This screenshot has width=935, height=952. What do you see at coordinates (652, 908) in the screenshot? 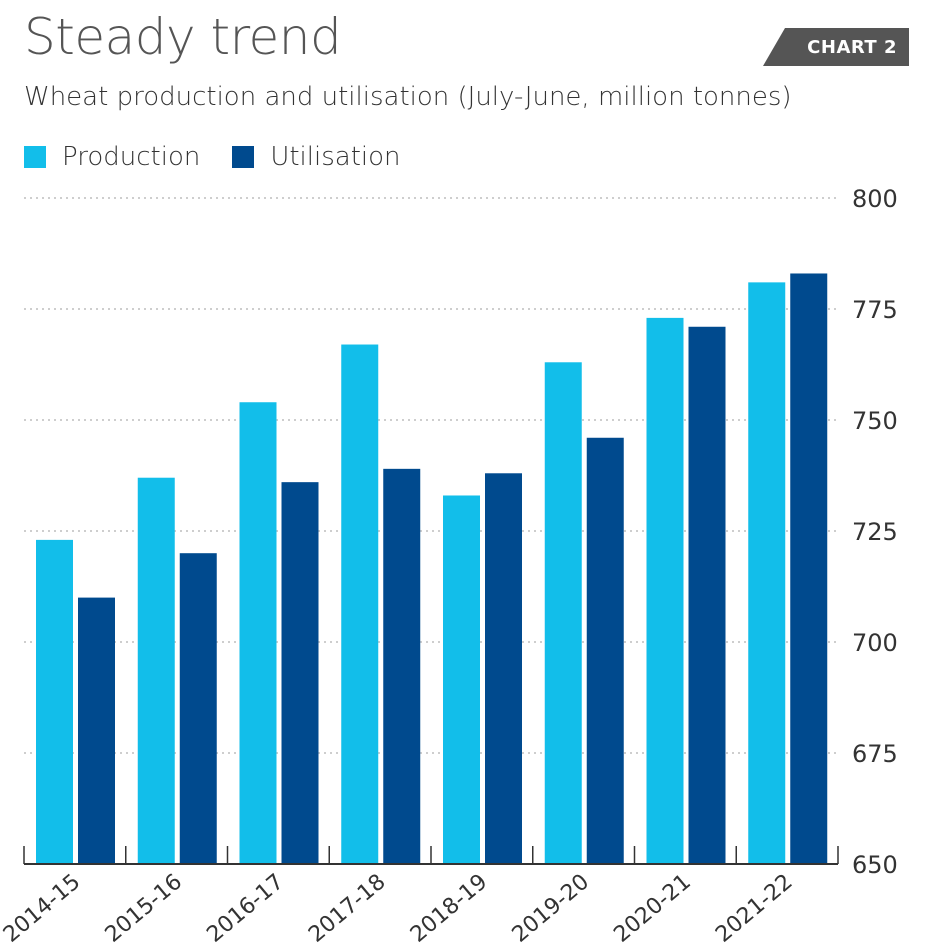
I see `x-tick-label-2020-21: 2020-21` at bounding box center [652, 908].